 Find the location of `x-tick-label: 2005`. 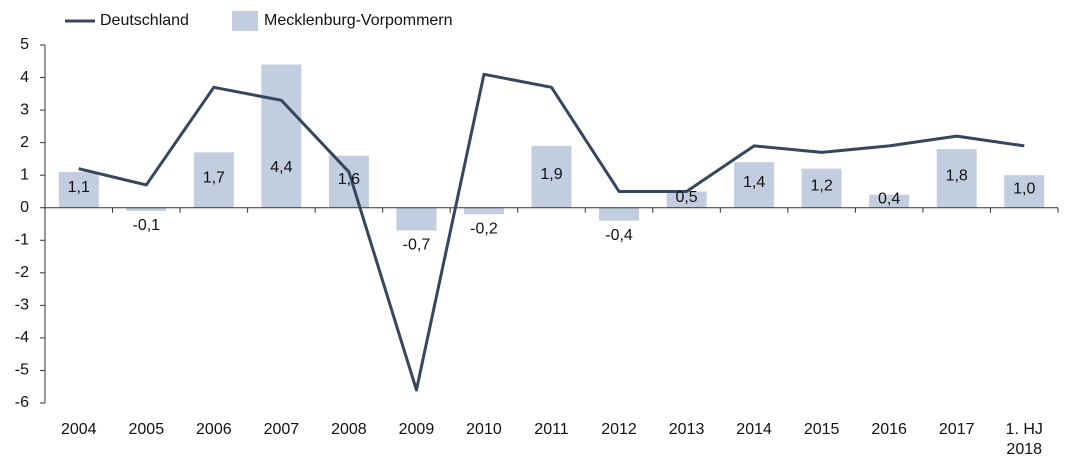

x-tick-label: 2005 is located at coordinates (147, 429).